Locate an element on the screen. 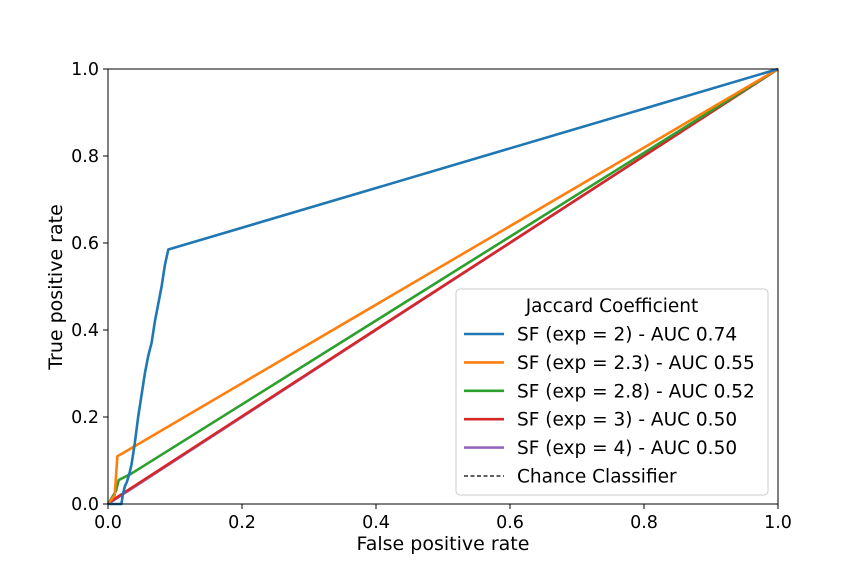 This screenshot has width=864, height=576. y-tick-label: 0.6 is located at coordinates (85, 244).